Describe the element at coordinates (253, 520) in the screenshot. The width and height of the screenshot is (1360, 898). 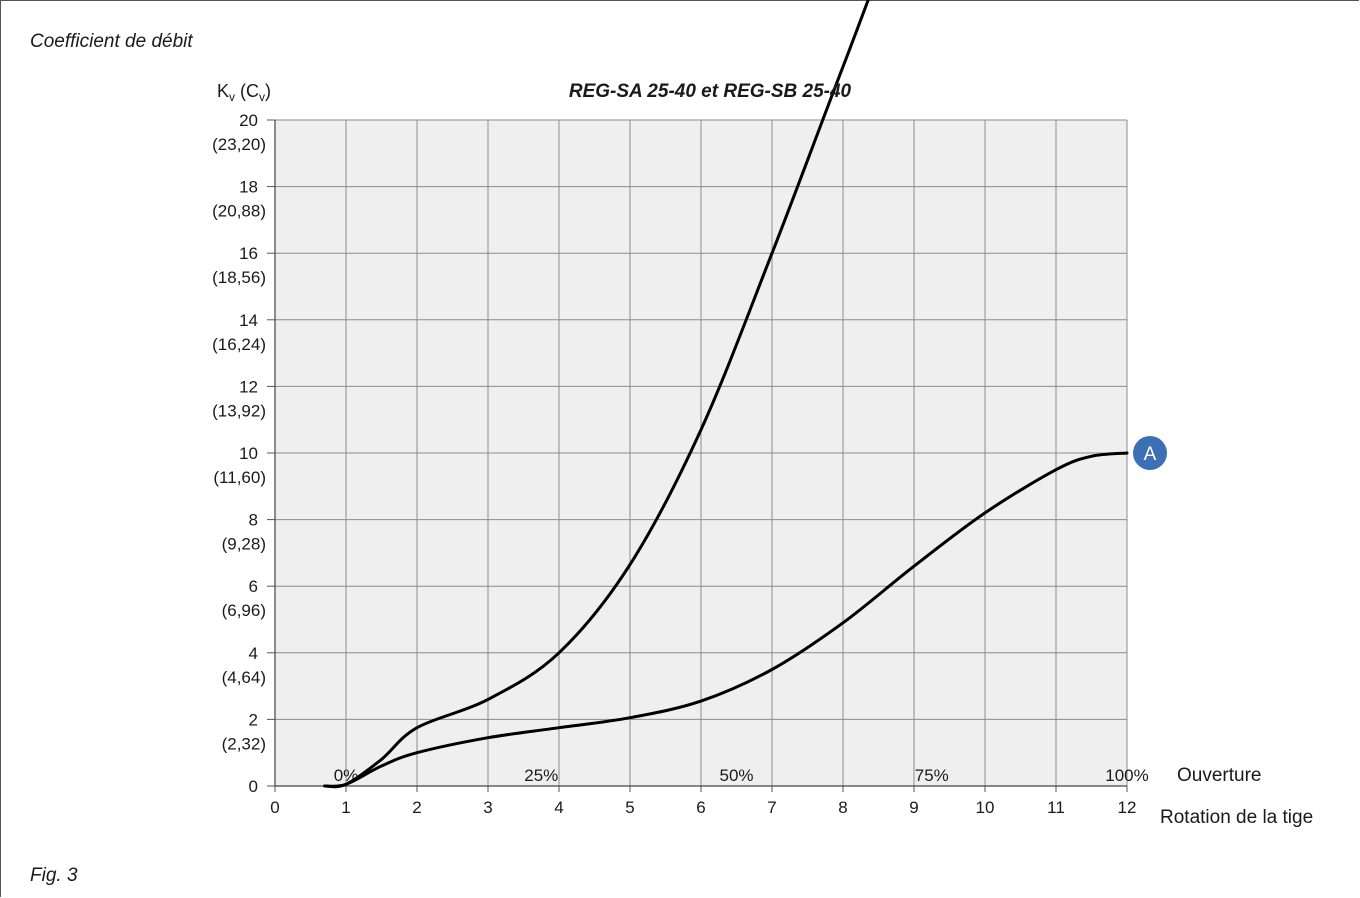
I see `y-tick-label-kv: 8` at that location.